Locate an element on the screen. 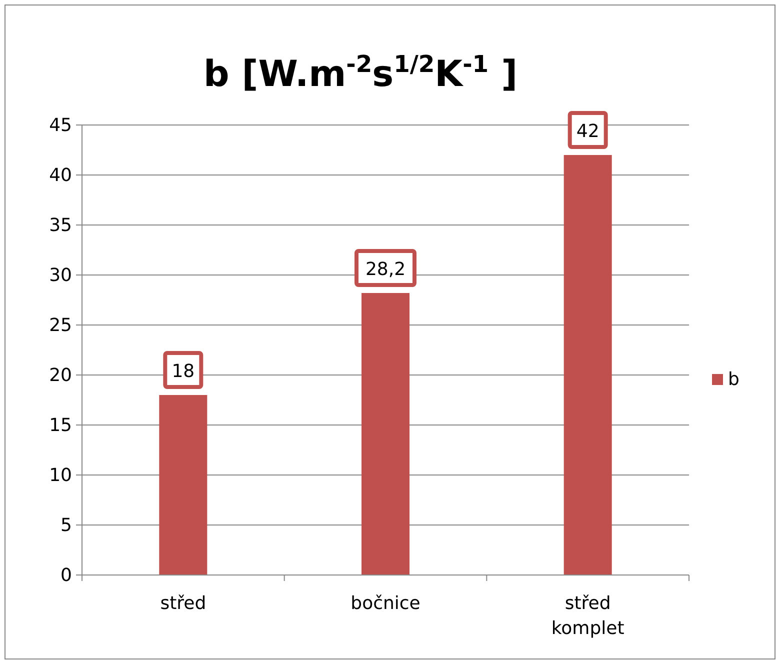 The height and width of the screenshot is (664, 781). legend-label: b is located at coordinates (734, 379).